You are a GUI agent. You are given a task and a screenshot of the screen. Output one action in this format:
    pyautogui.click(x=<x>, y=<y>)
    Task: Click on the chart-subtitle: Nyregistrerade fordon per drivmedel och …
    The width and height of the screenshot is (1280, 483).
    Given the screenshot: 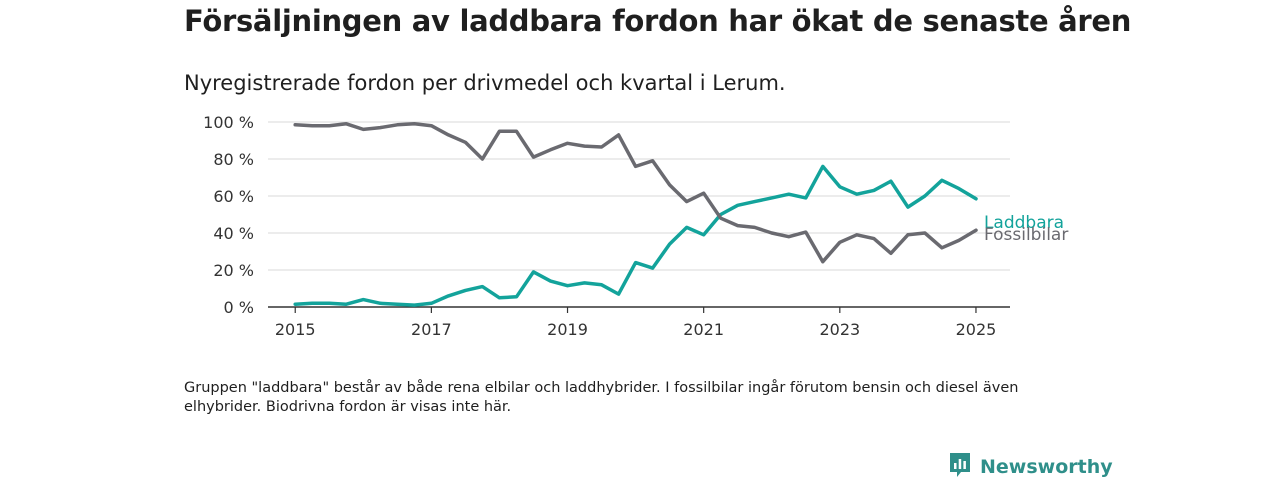 What is the action you would take?
    pyautogui.click(x=485, y=83)
    